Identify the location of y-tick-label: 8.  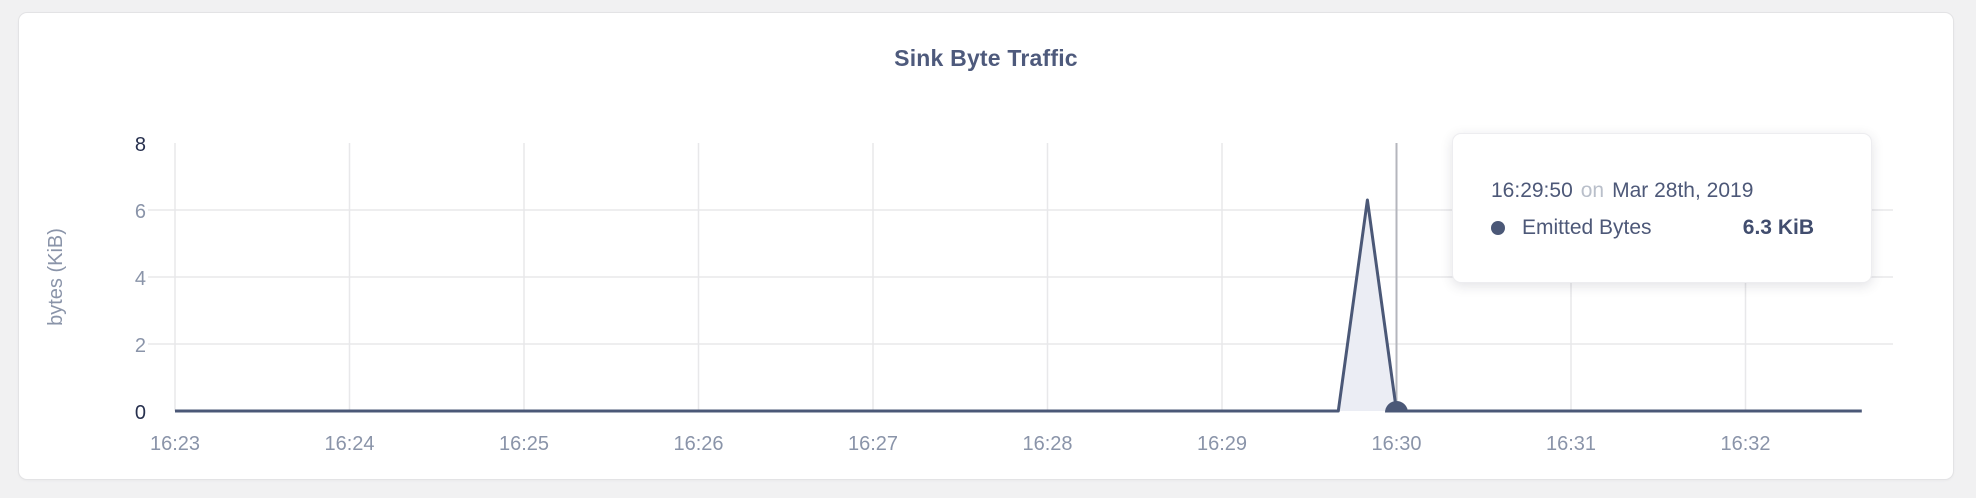
(140, 145).